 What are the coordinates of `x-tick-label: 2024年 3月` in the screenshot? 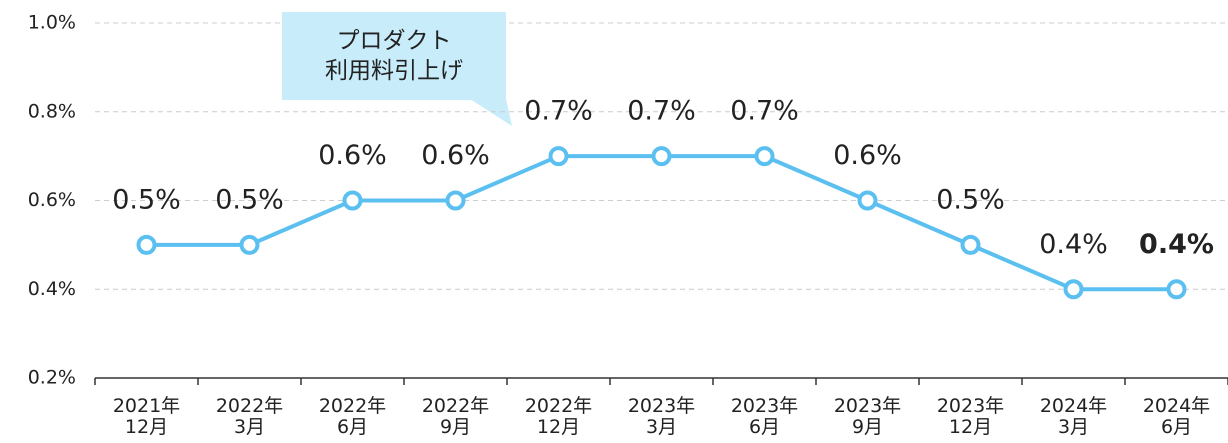 It's located at (1073, 416).